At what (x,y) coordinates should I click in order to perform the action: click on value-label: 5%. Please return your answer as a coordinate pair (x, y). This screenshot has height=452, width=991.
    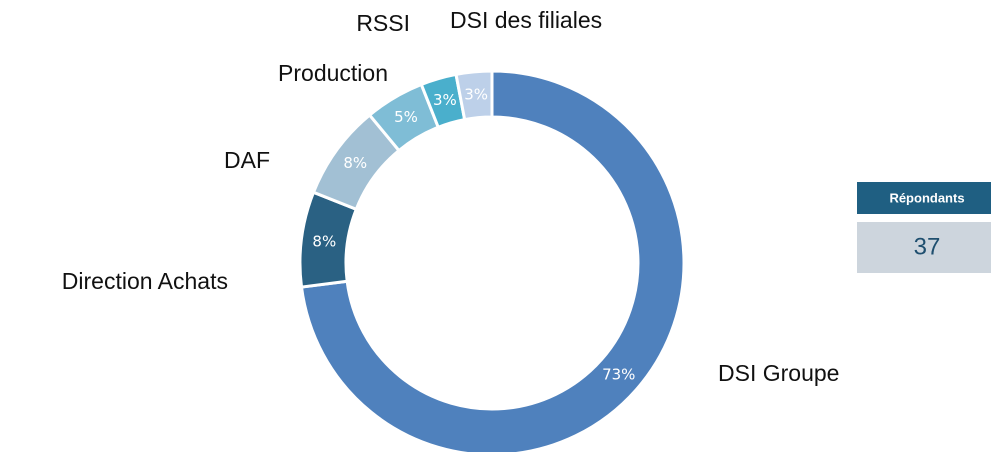
    Looking at the image, I should click on (406, 117).